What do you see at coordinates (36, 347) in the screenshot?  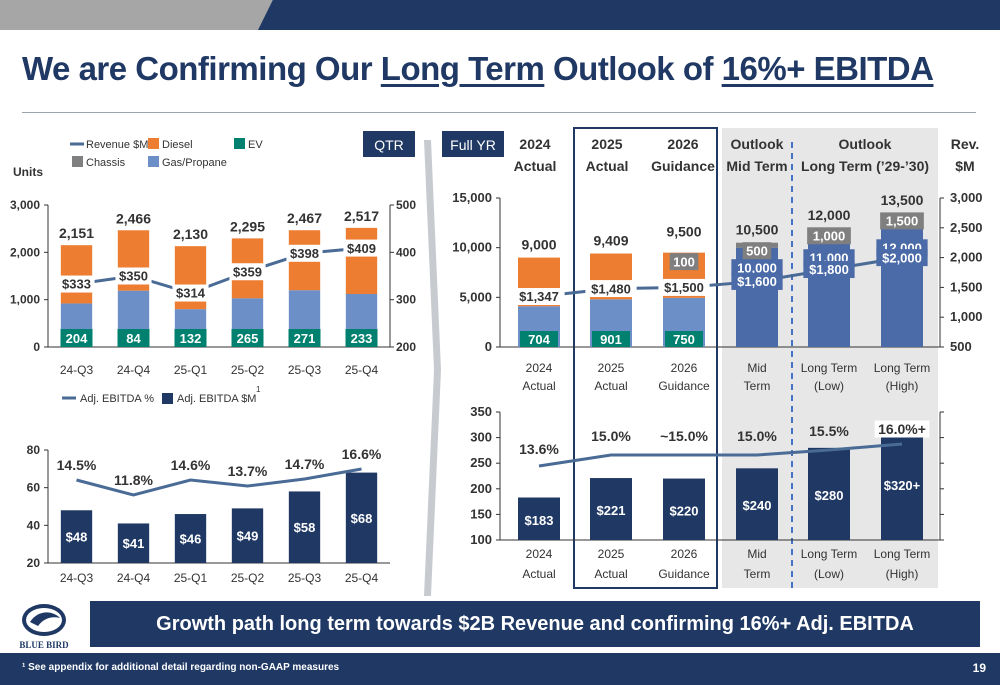 I see `y-tick: 0` at bounding box center [36, 347].